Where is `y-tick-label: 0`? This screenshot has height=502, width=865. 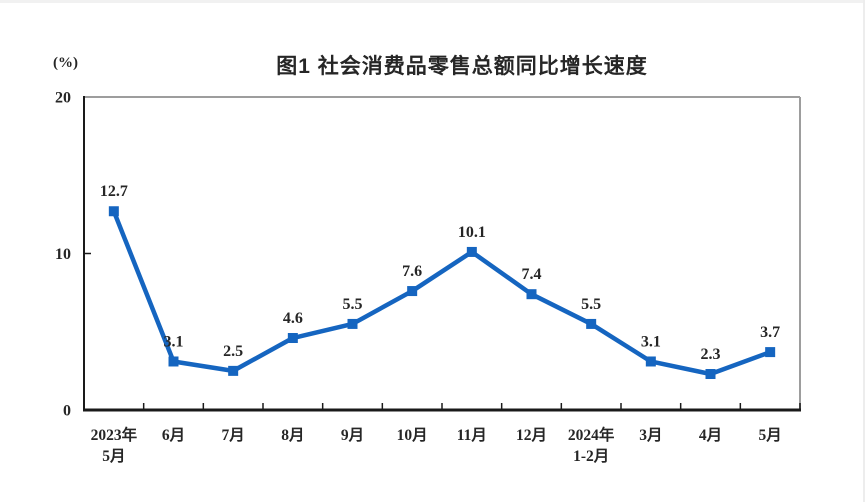 y-tick-label: 0 is located at coordinates (67, 411).